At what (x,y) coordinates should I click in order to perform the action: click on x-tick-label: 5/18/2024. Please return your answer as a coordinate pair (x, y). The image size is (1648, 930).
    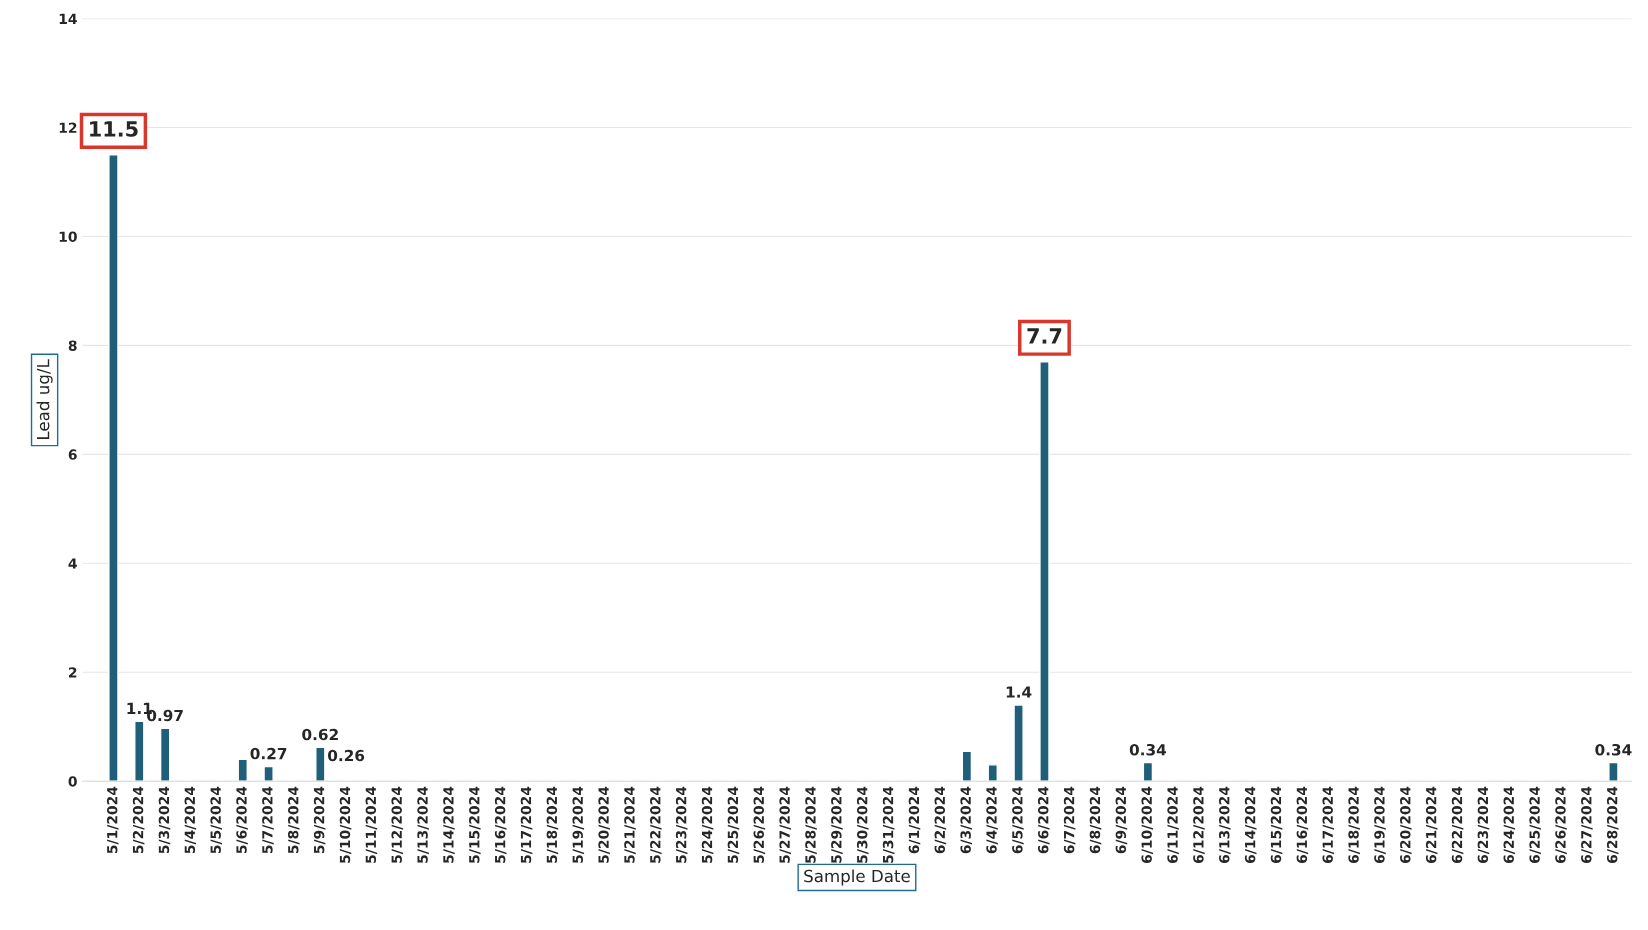
    Looking at the image, I should click on (552, 824).